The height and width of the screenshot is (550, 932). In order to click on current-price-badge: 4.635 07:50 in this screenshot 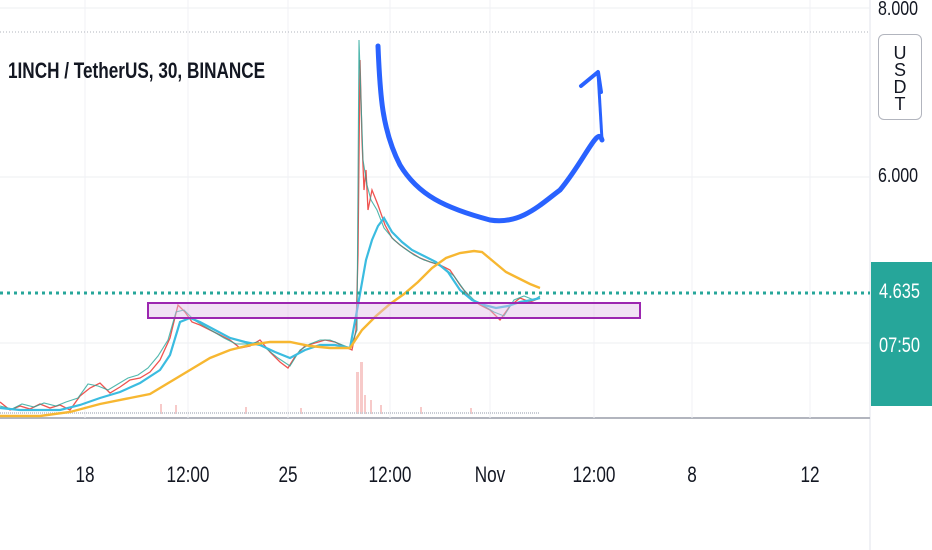, I will do `click(901, 334)`.